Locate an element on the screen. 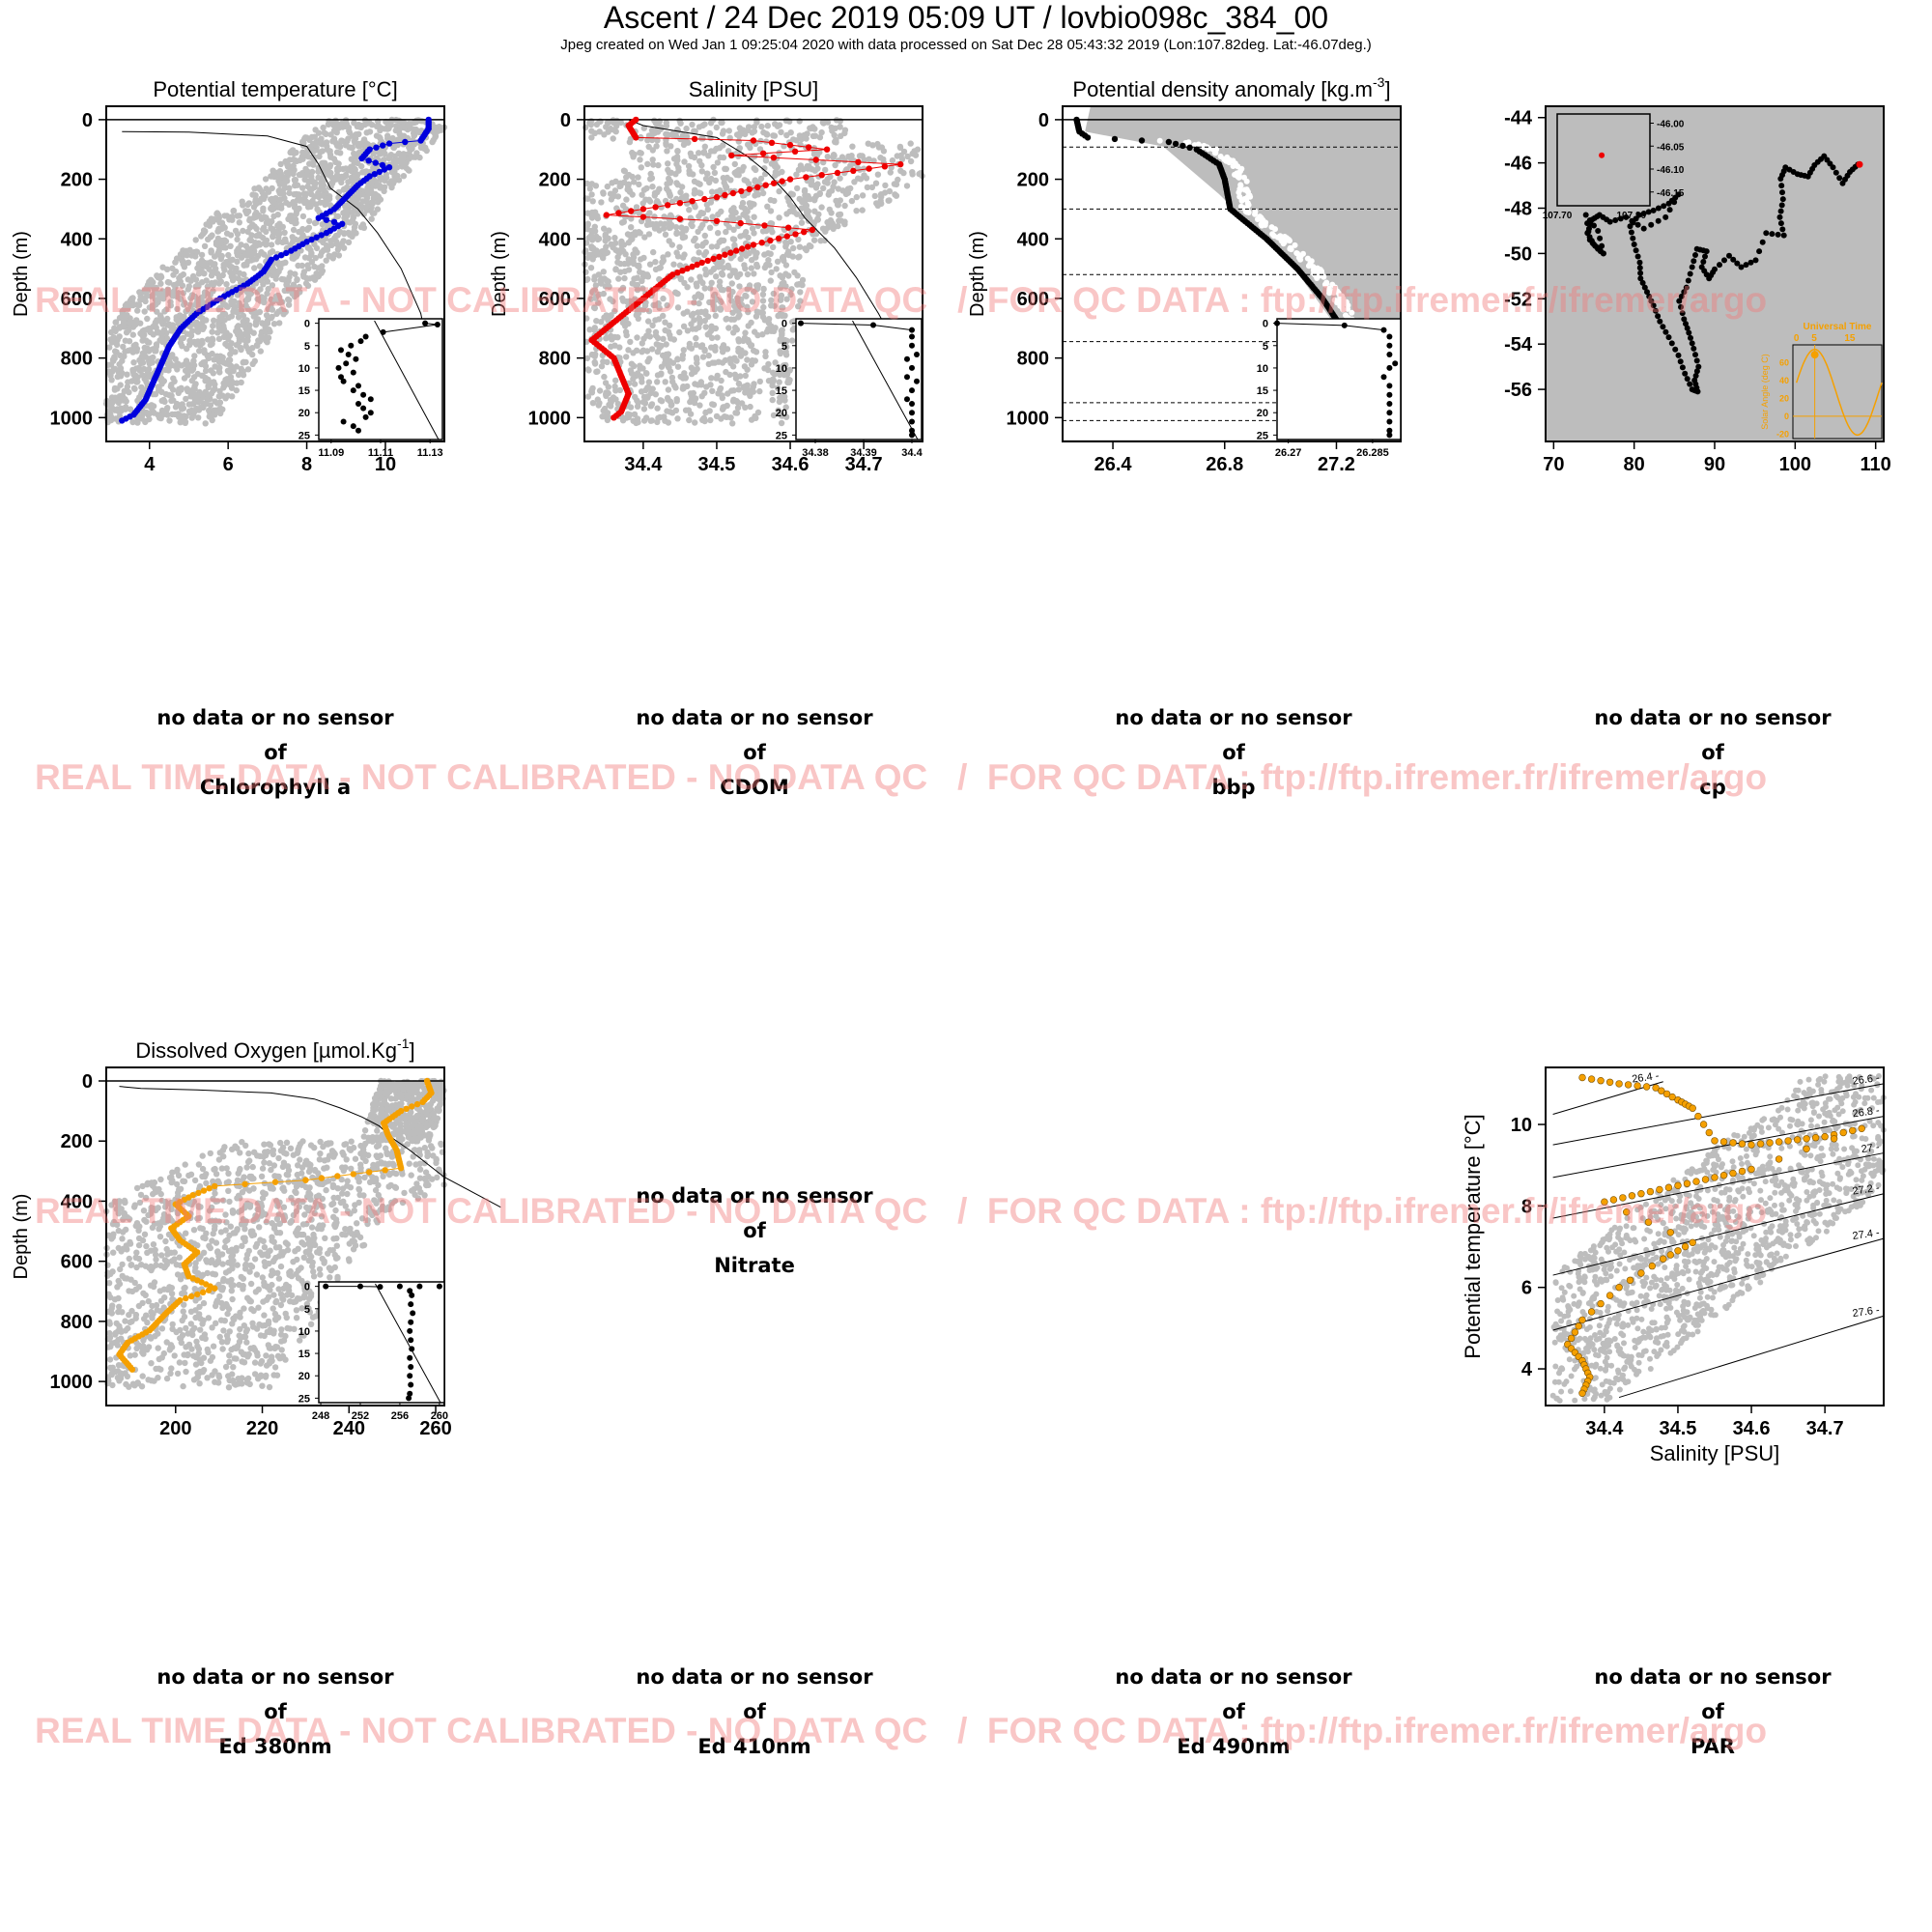 The height and width of the screenshot is (1932, 1932). plot-frame is located at coordinates (275, 273).